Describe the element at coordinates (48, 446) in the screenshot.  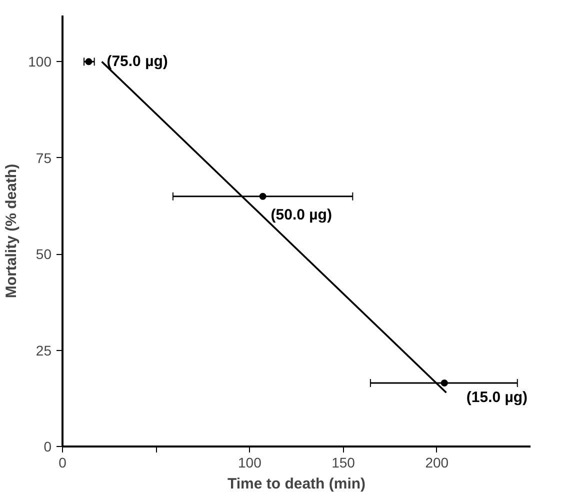
I see `y-tick-label: 0` at that location.